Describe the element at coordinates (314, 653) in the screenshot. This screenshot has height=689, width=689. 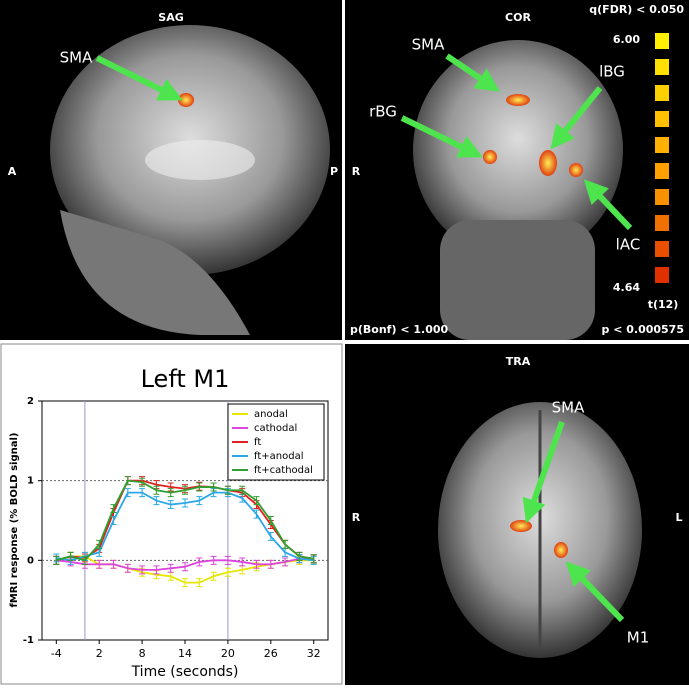
I see `x-tick-label: 32` at that location.